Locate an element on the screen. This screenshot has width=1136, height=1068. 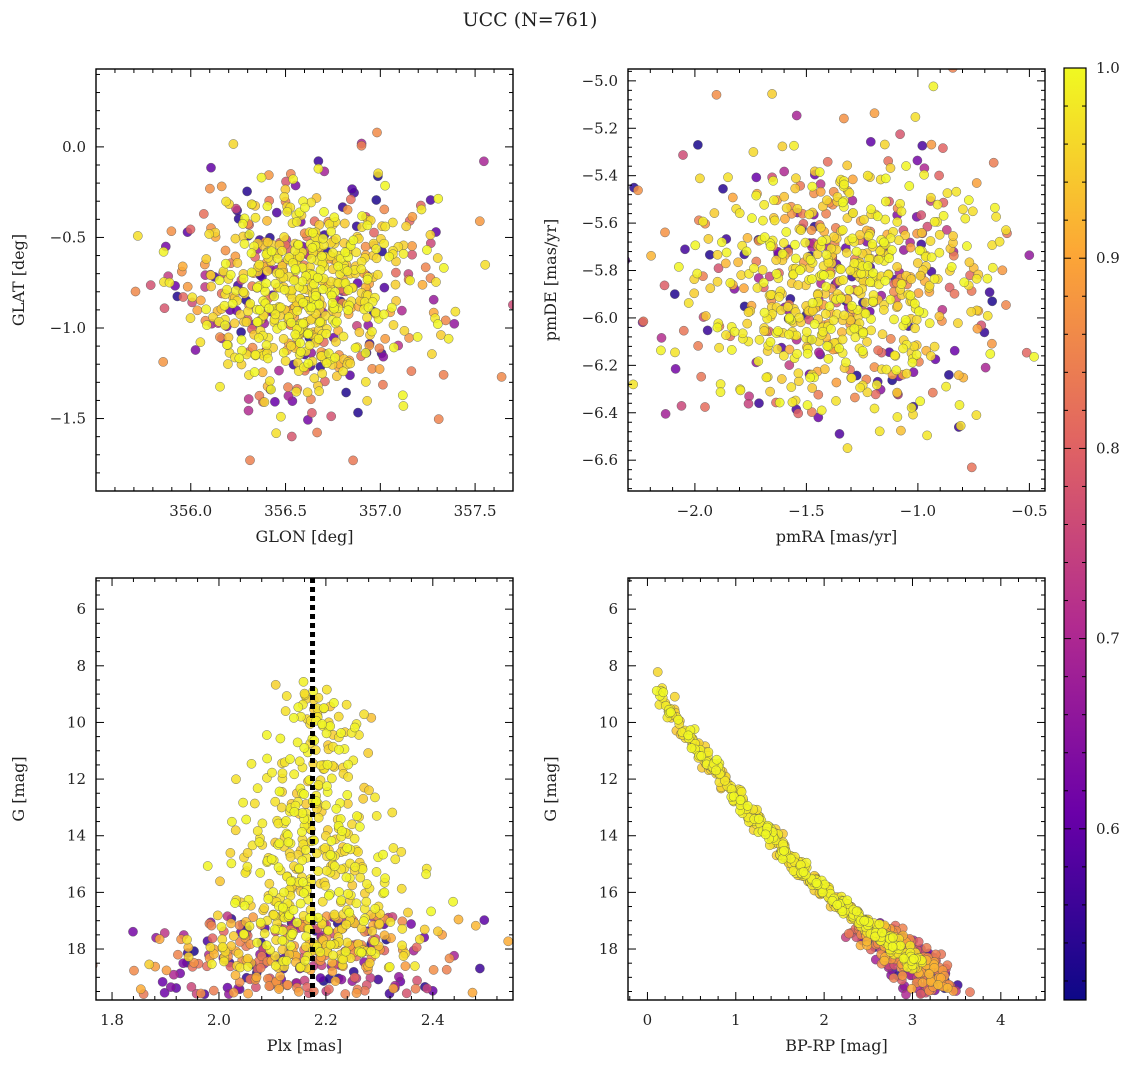
axes-frame is located at coordinates (836, 789).